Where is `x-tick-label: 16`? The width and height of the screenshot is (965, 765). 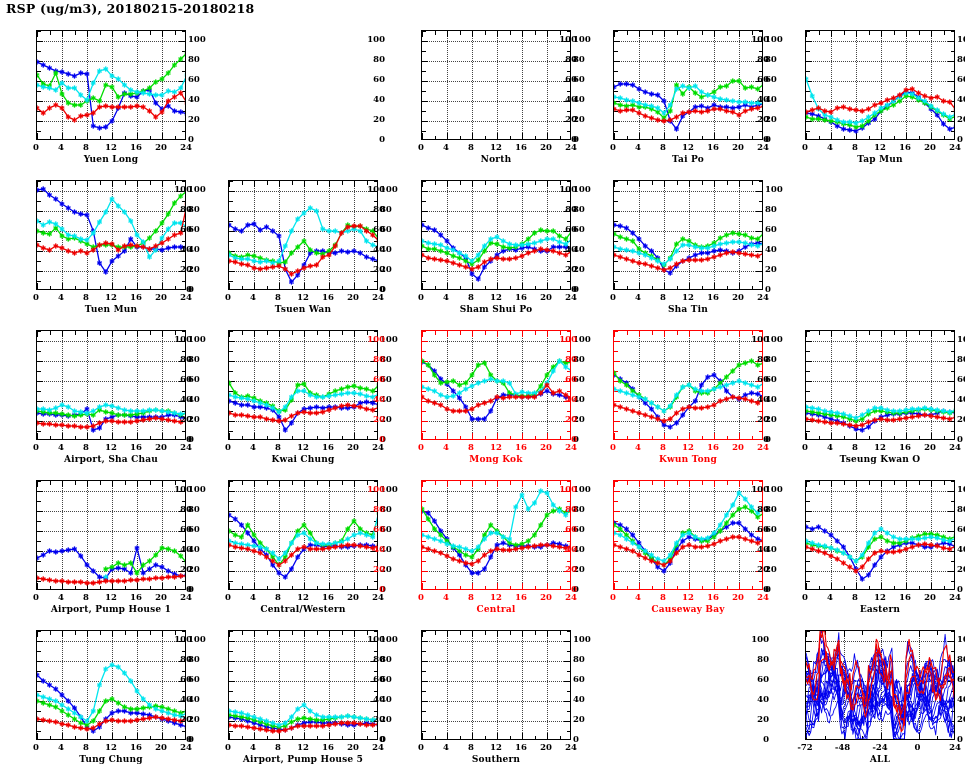
x-tick-label: 16 is located at coordinates (713, 448).